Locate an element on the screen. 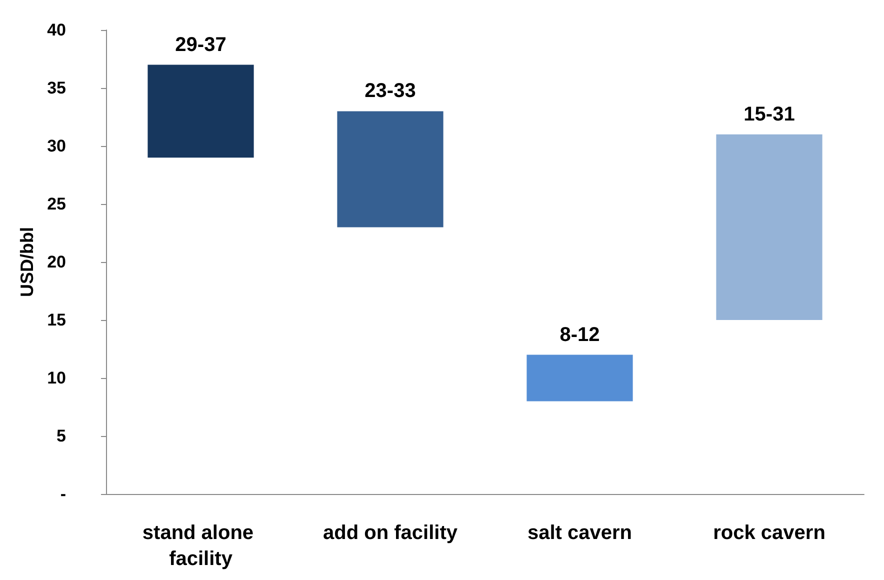 The height and width of the screenshot is (580, 884). data-label: 23-33 is located at coordinates (390, 91).